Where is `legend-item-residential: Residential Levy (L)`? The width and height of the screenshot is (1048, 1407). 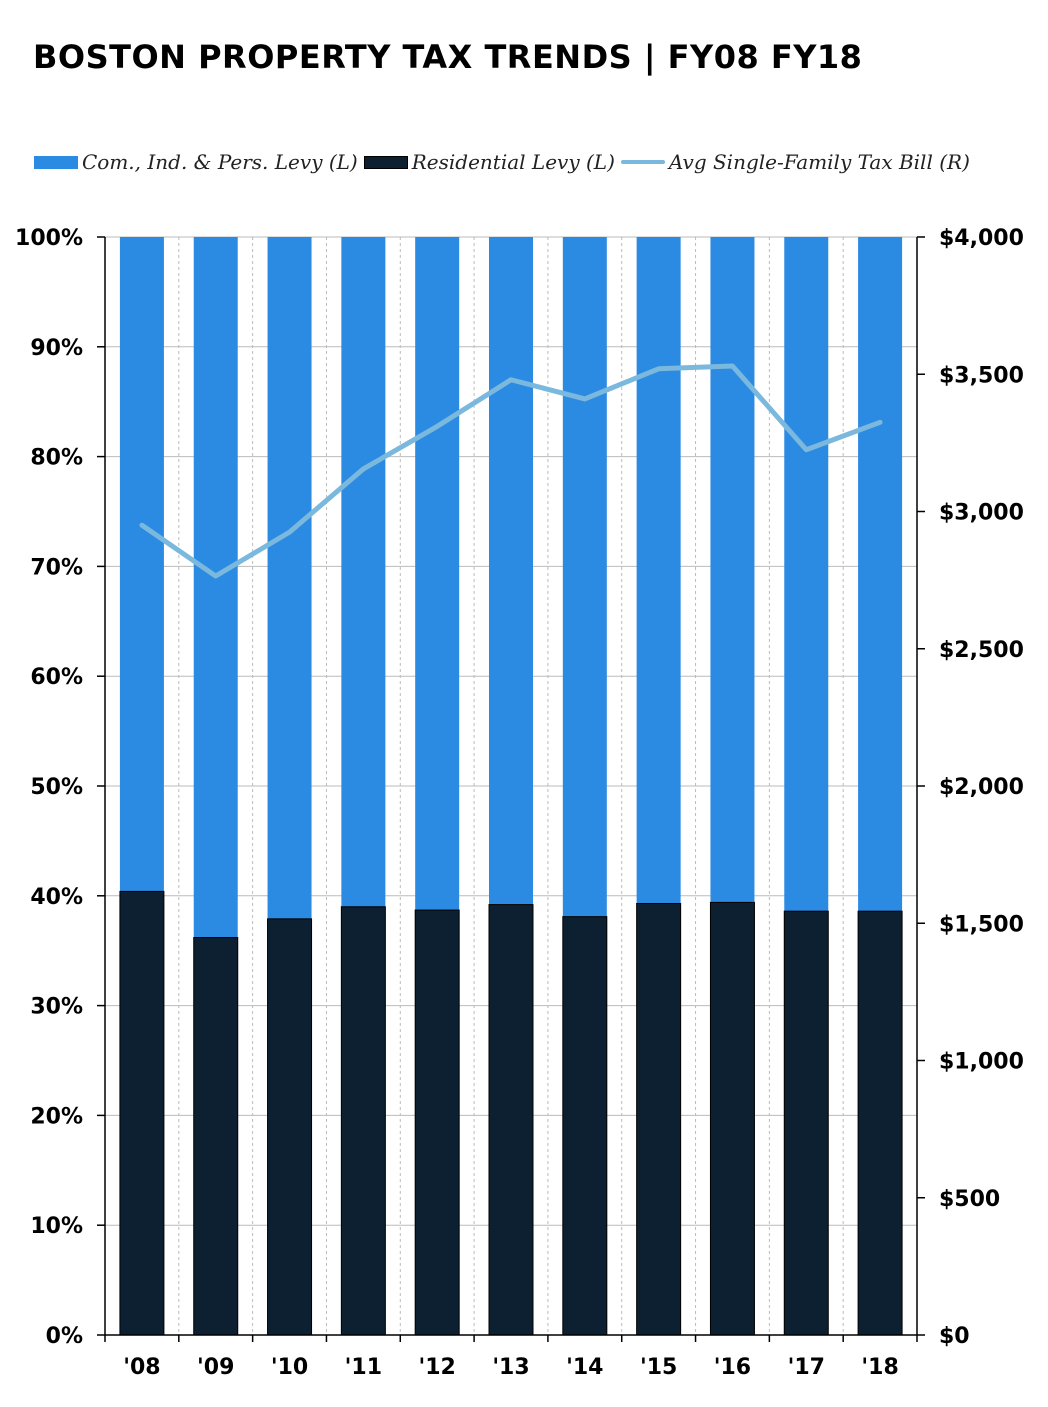 legend-item-residential: Residential Levy (L) is located at coordinates (489, 162).